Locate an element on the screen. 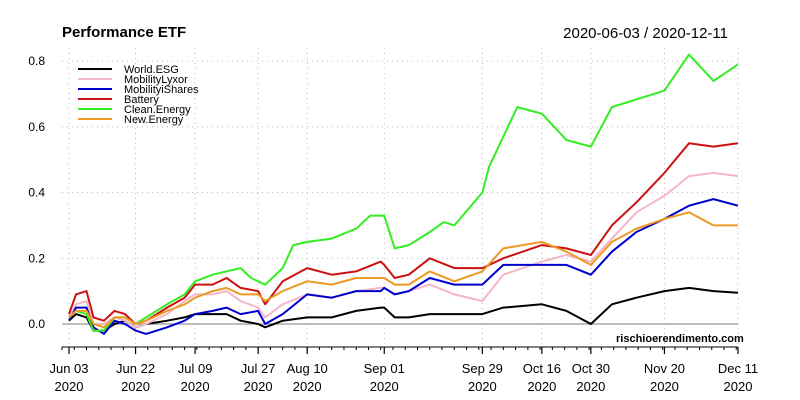  legend-label: MobilityLyxor is located at coordinates (156, 80).